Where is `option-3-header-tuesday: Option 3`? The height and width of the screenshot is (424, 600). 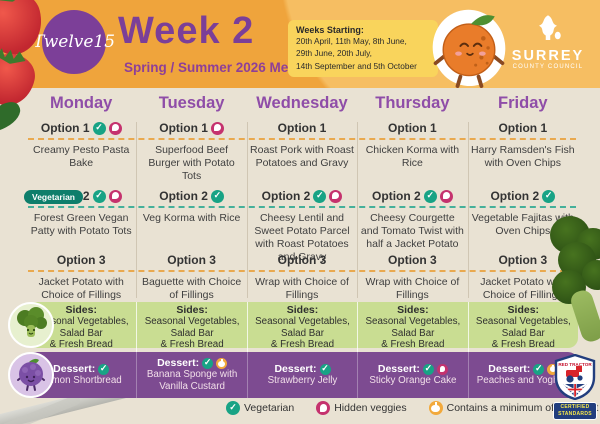
option-3-header-tuesday: Option 3 is located at coordinates (191, 260).